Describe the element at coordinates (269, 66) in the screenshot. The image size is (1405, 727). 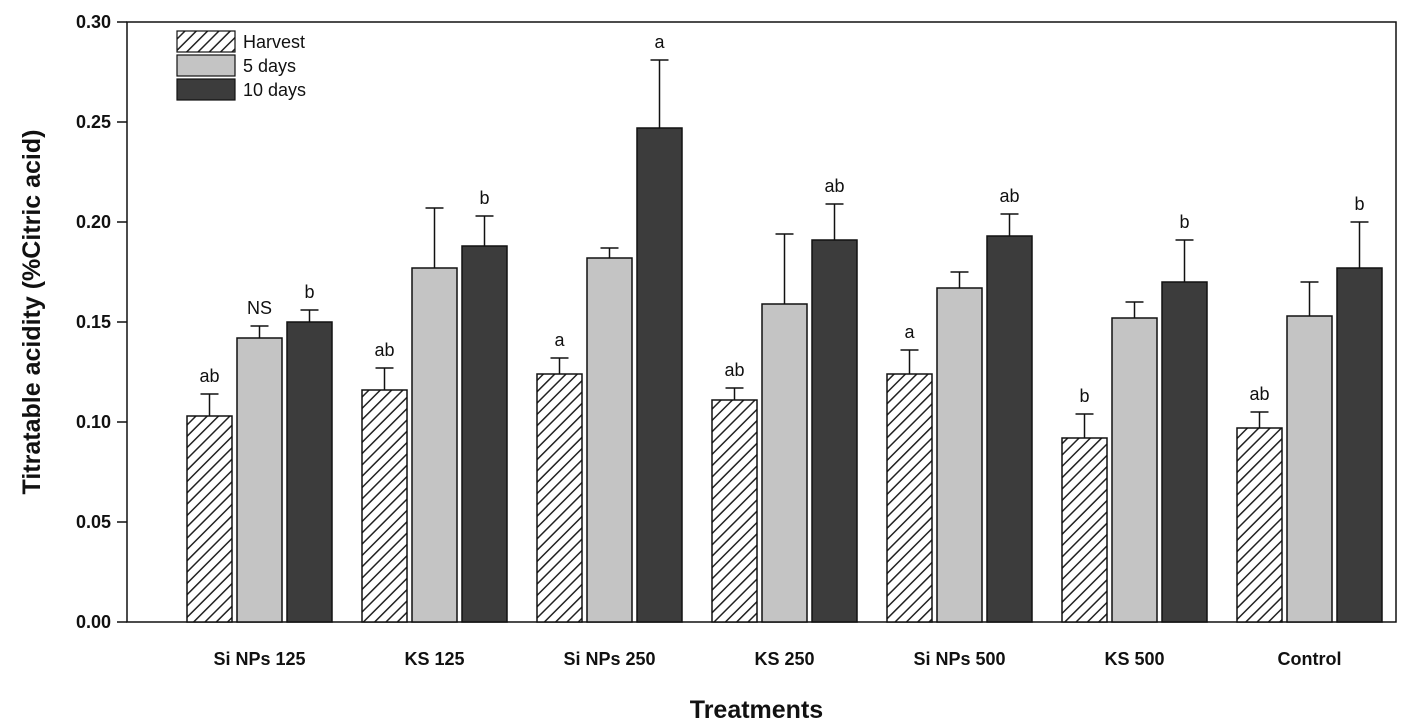
I see `legend-label: 5 days` at that location.